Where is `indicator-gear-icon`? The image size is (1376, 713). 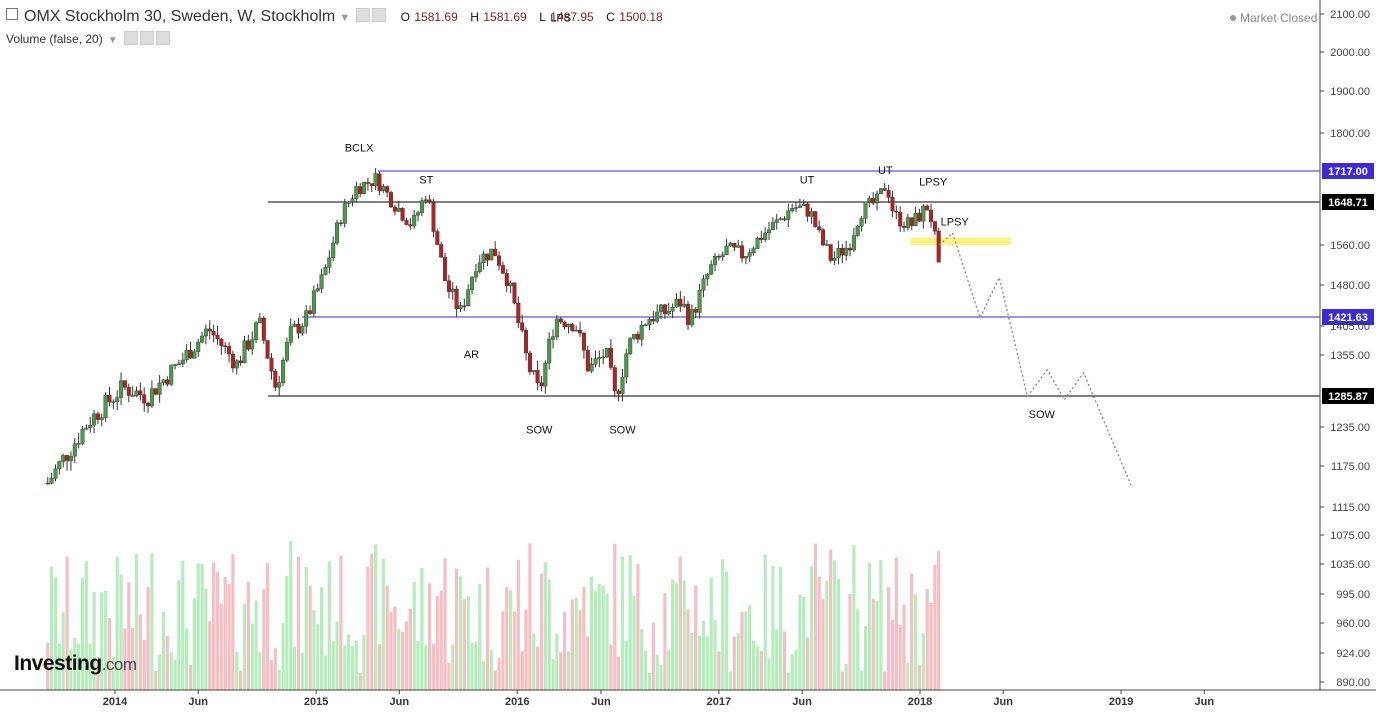
indicator-gear-icon is located at coordinates (146, 38).